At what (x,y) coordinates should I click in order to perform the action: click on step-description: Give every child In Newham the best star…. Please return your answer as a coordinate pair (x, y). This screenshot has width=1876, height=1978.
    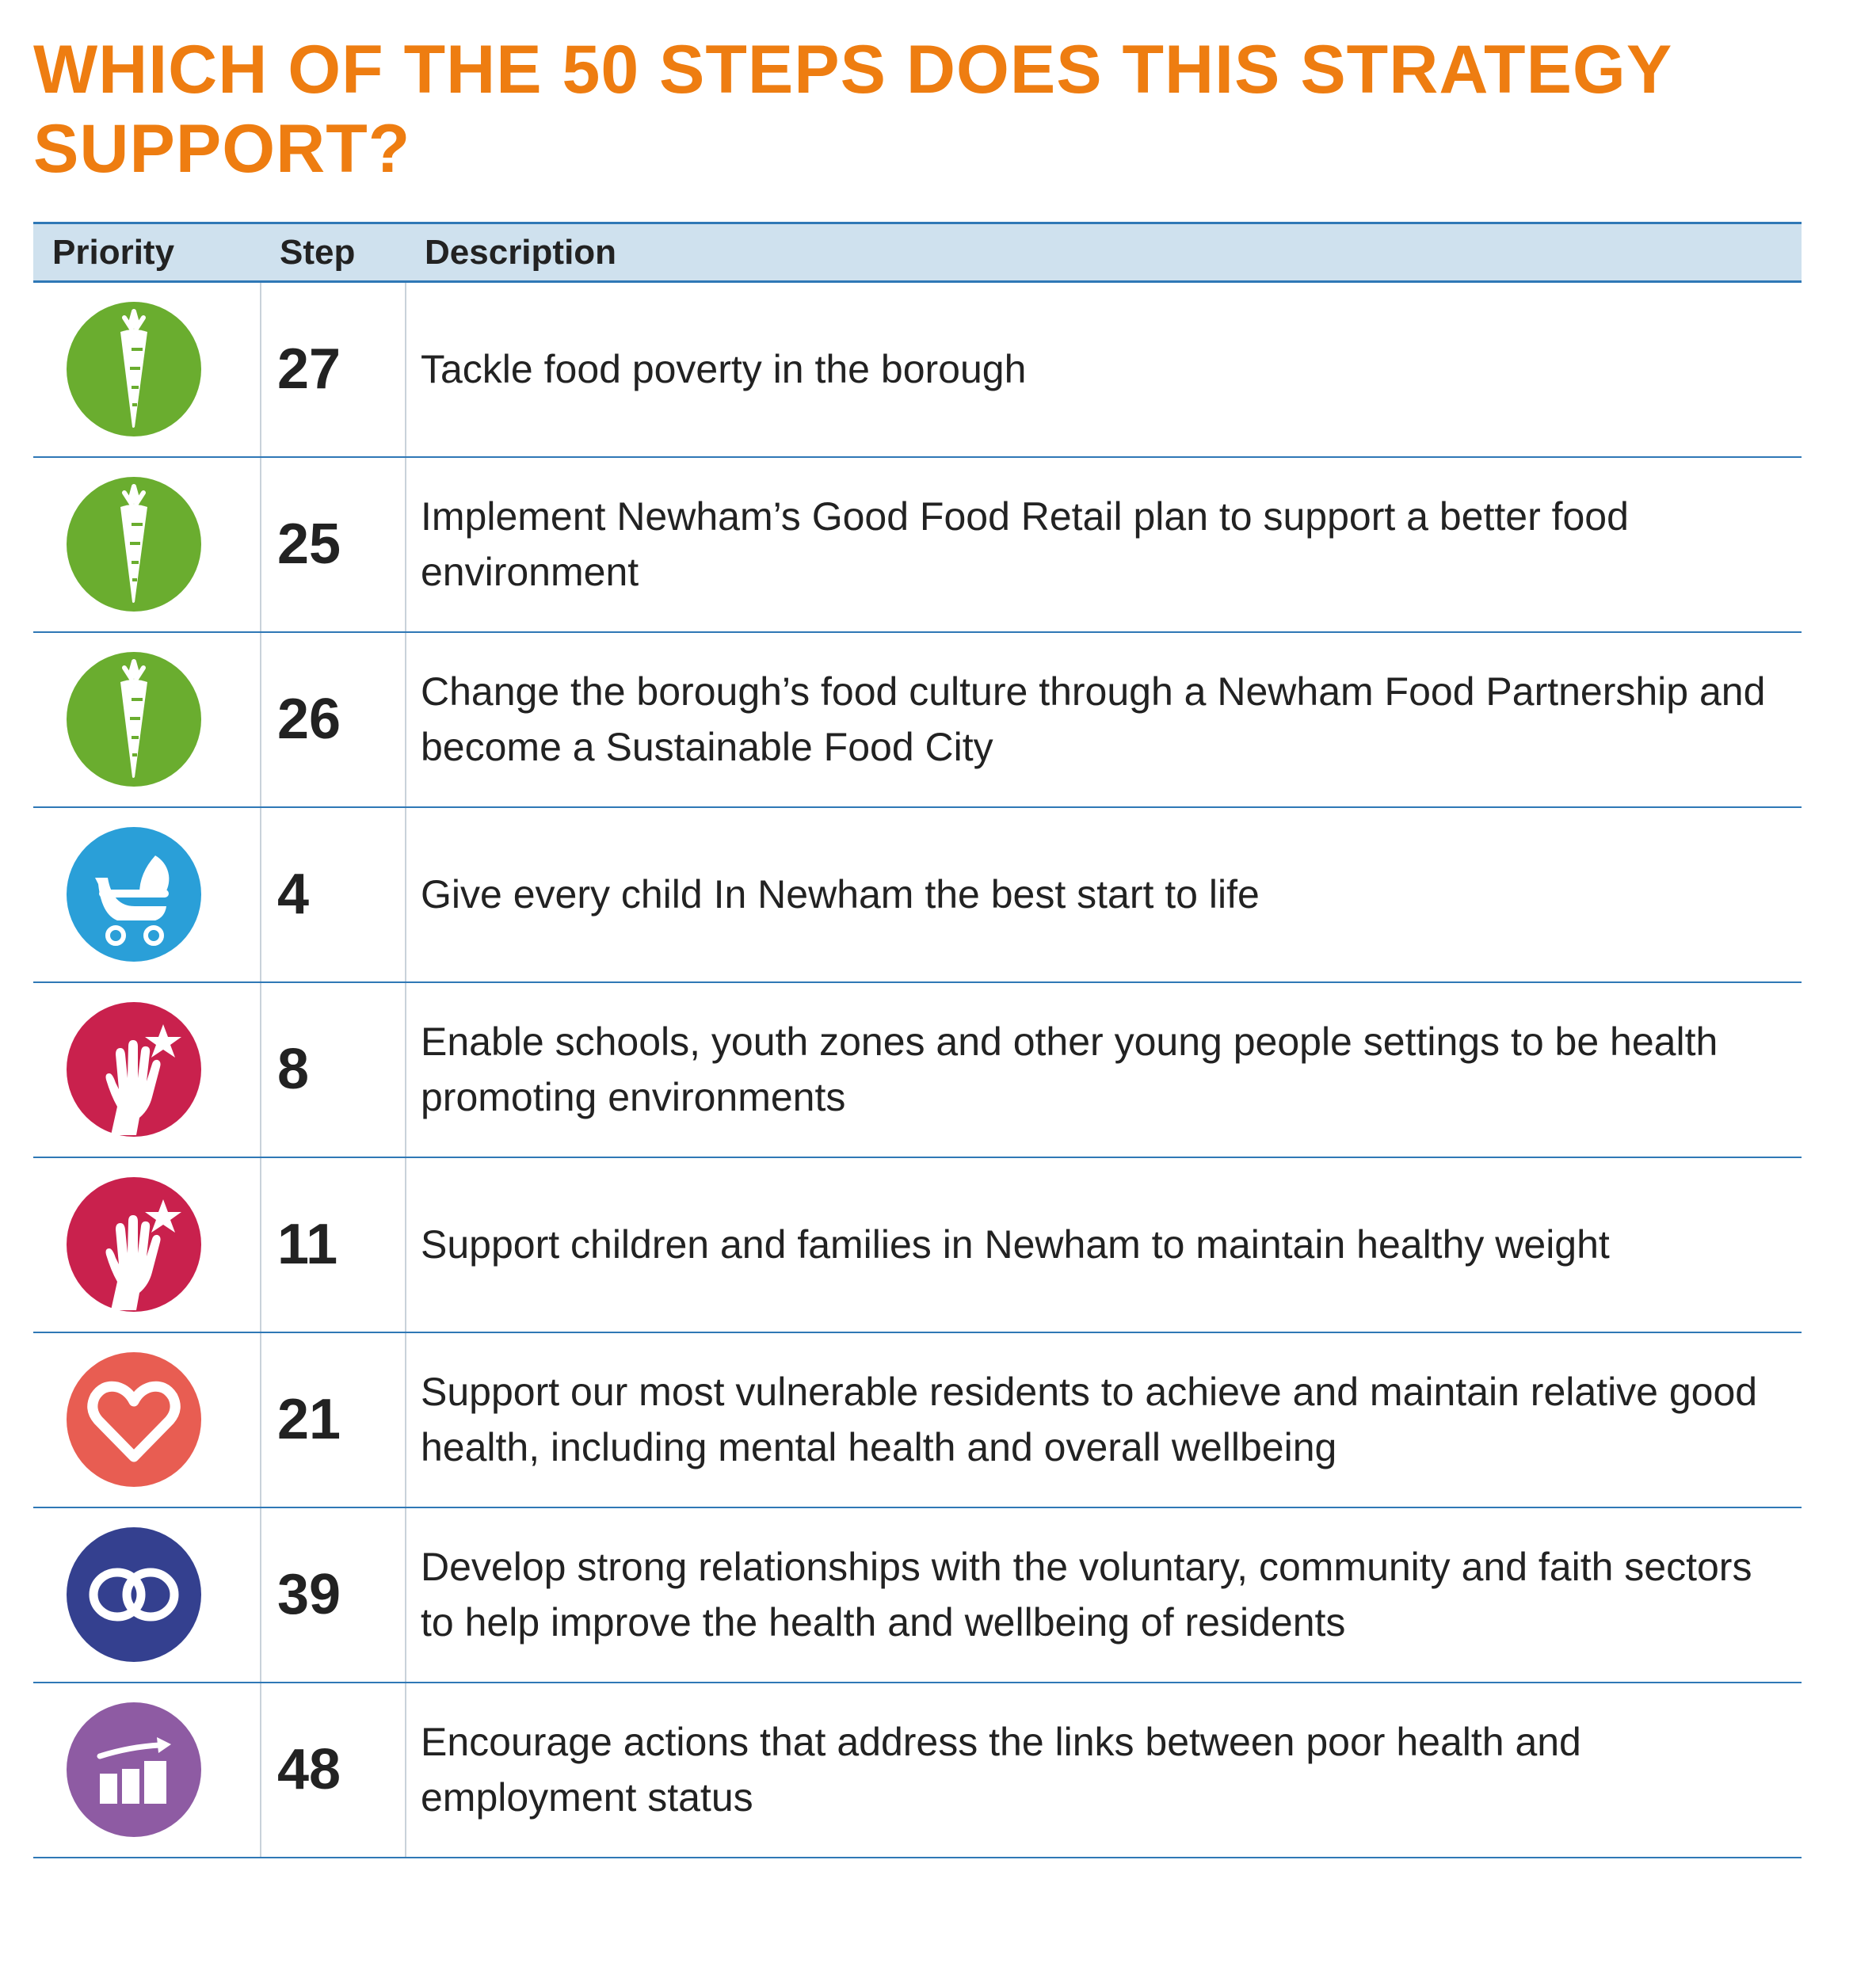
    Looking at the image, I should click on (1104, 894).